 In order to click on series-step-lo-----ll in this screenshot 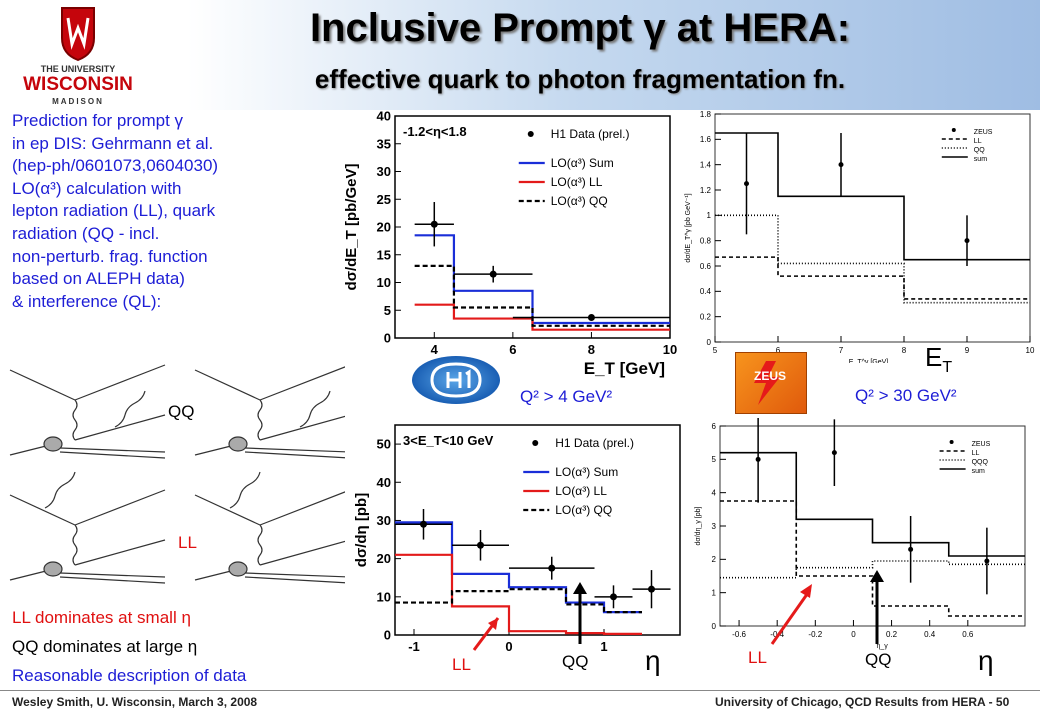, I will do `click(542, 317)`.